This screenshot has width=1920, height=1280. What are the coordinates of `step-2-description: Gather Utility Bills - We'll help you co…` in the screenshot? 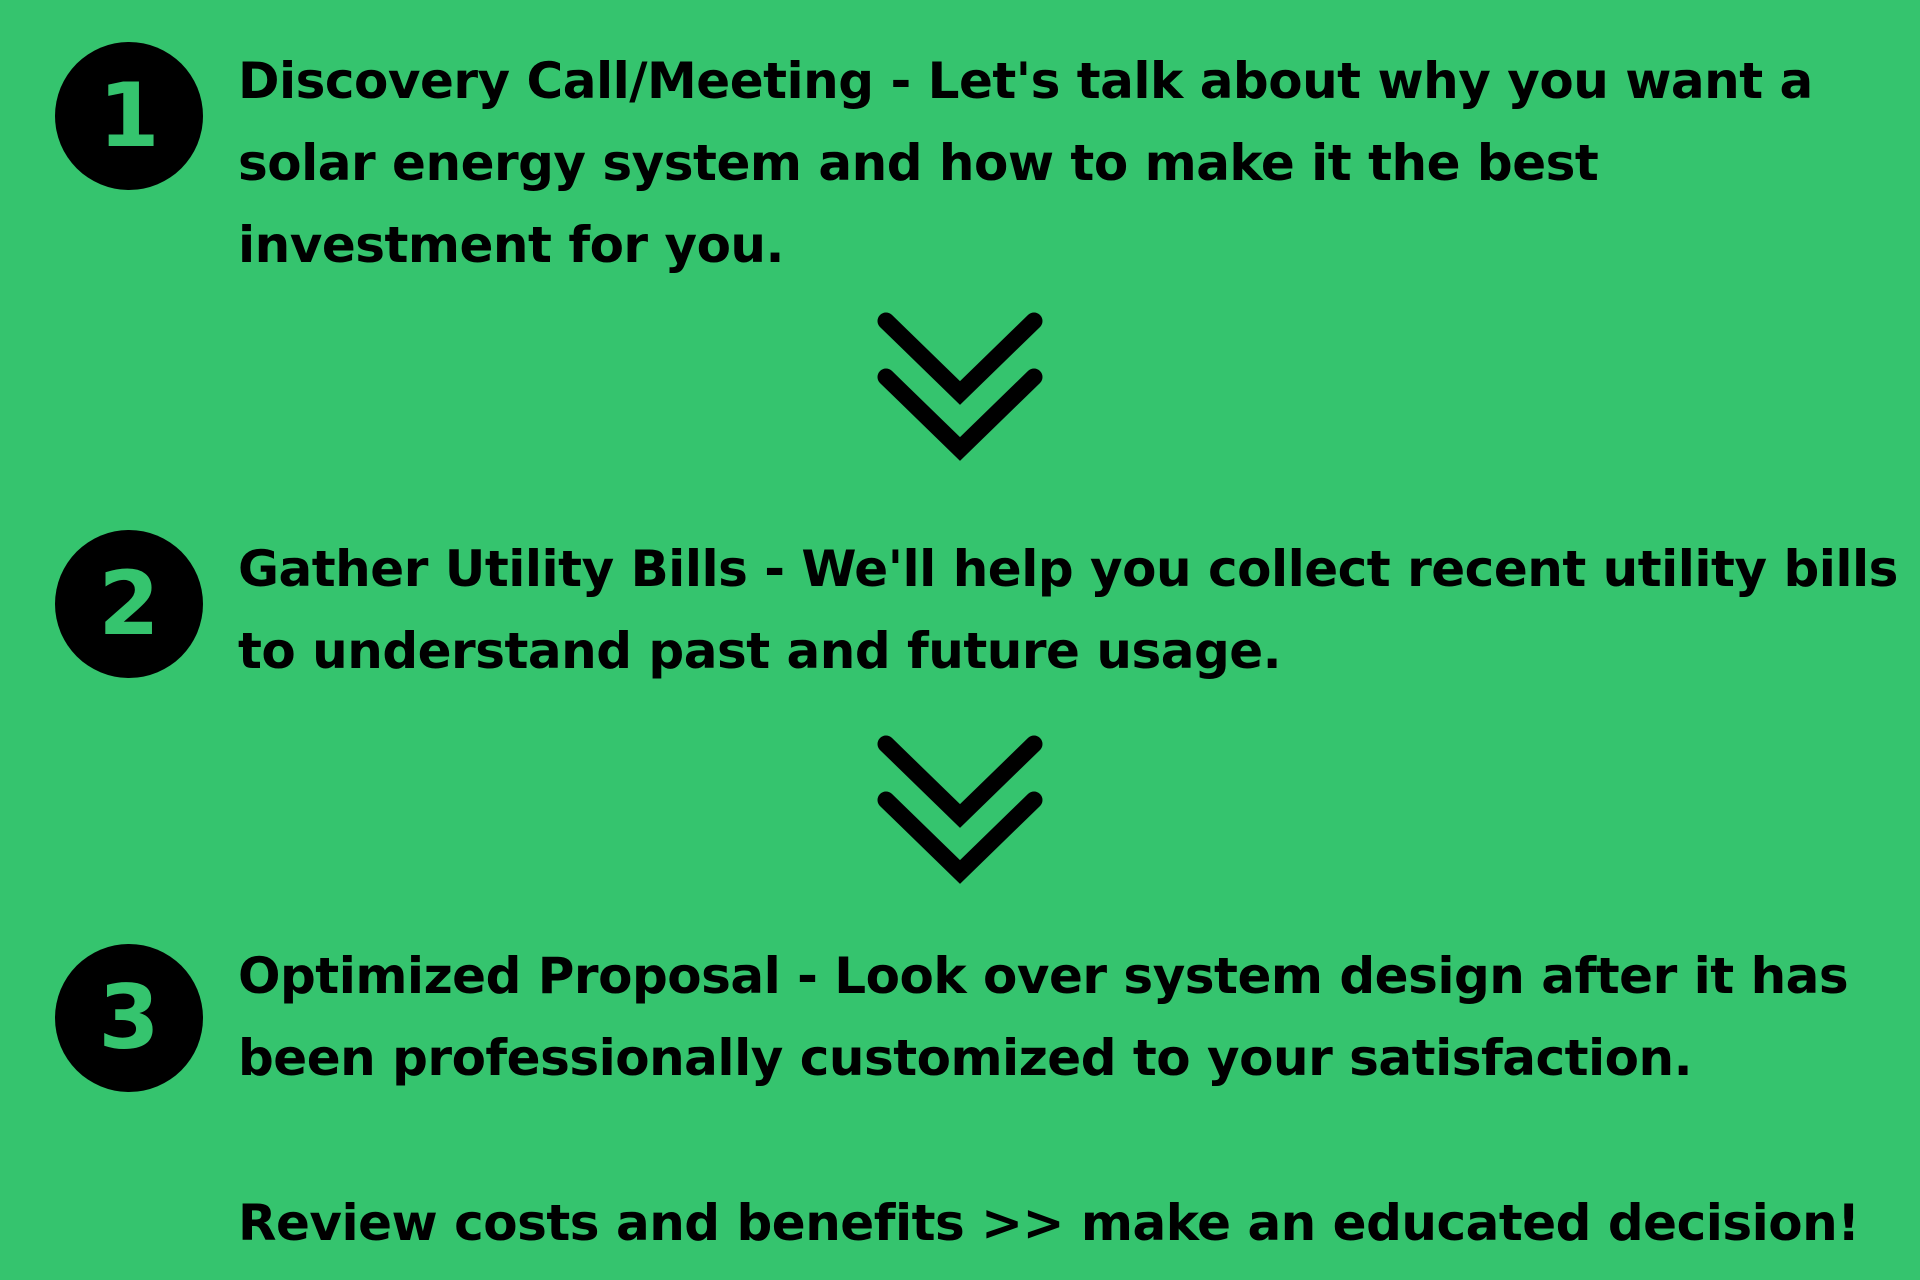 It's located at (1068, 610).